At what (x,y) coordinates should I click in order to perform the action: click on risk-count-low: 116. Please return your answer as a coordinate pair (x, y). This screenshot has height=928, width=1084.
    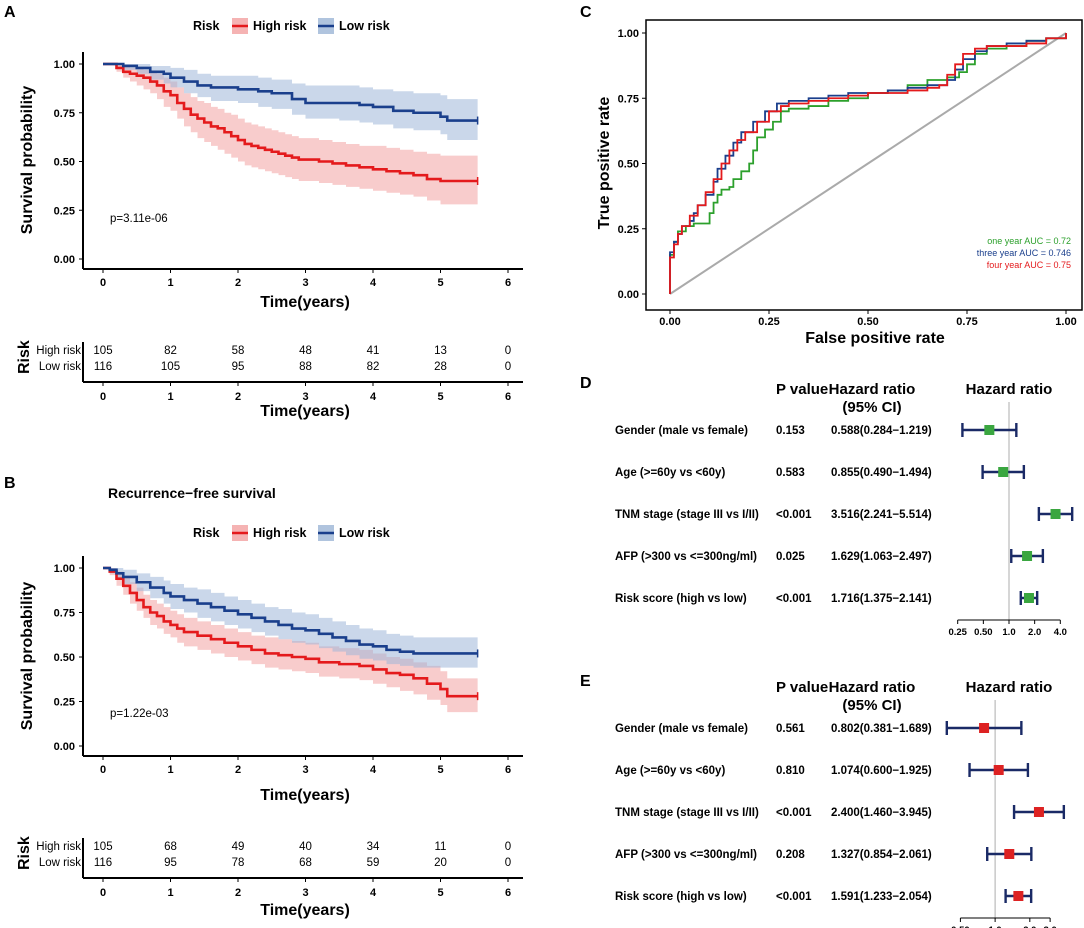
    Looking at the image, I should click on (103, 367).